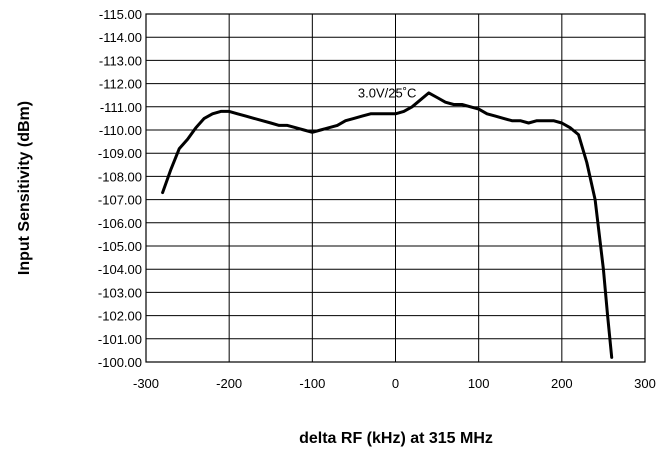  Describe the element at coordinates (120, 130) in the screenshot. I see `y-tick-label: -110.00` at that location.